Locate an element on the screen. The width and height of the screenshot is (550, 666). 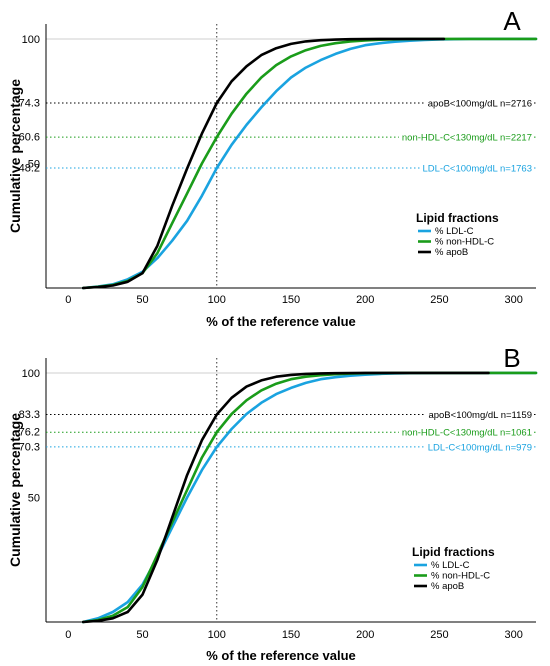
reference-line-label: non-HDL-C<130mg/dL n=2217 is located at coordinates (467, 138).